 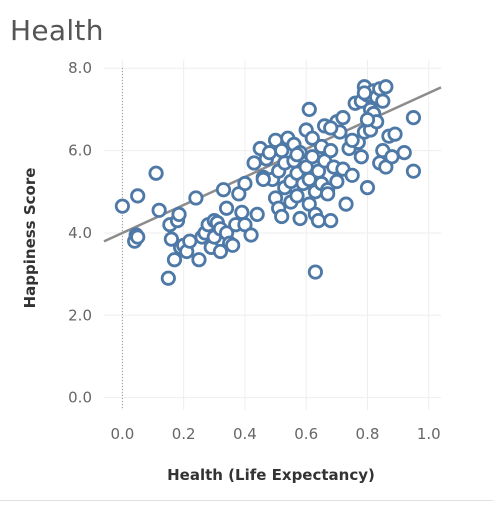 I want to click on chart-title: Health, so click(x=57, y=30).